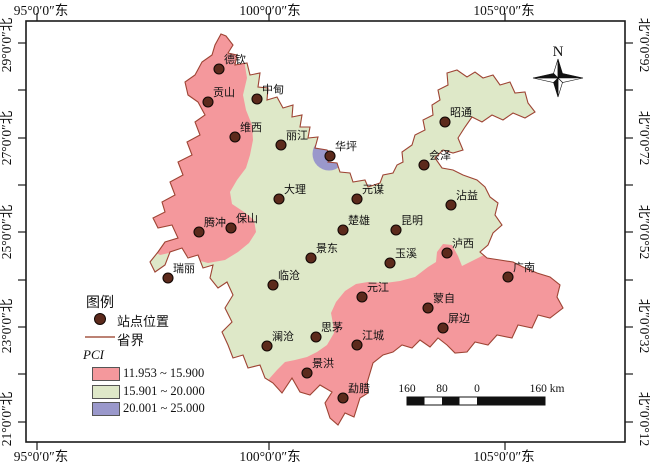 This screenshot has height=469, width=650. What do you see at coordinates (503, 456) in the screenshot?
I see `lon-label-bottom-105: 105°0′0″东` at bounding box center [503, 456].